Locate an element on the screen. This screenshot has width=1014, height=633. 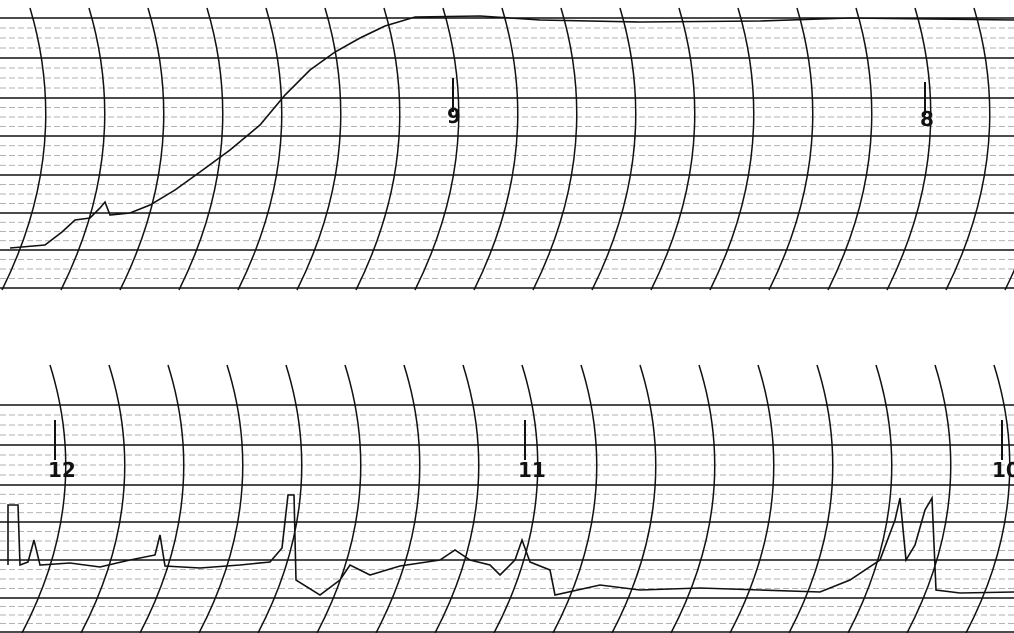
marker-label: 12 is located at coordinates (62, 470).